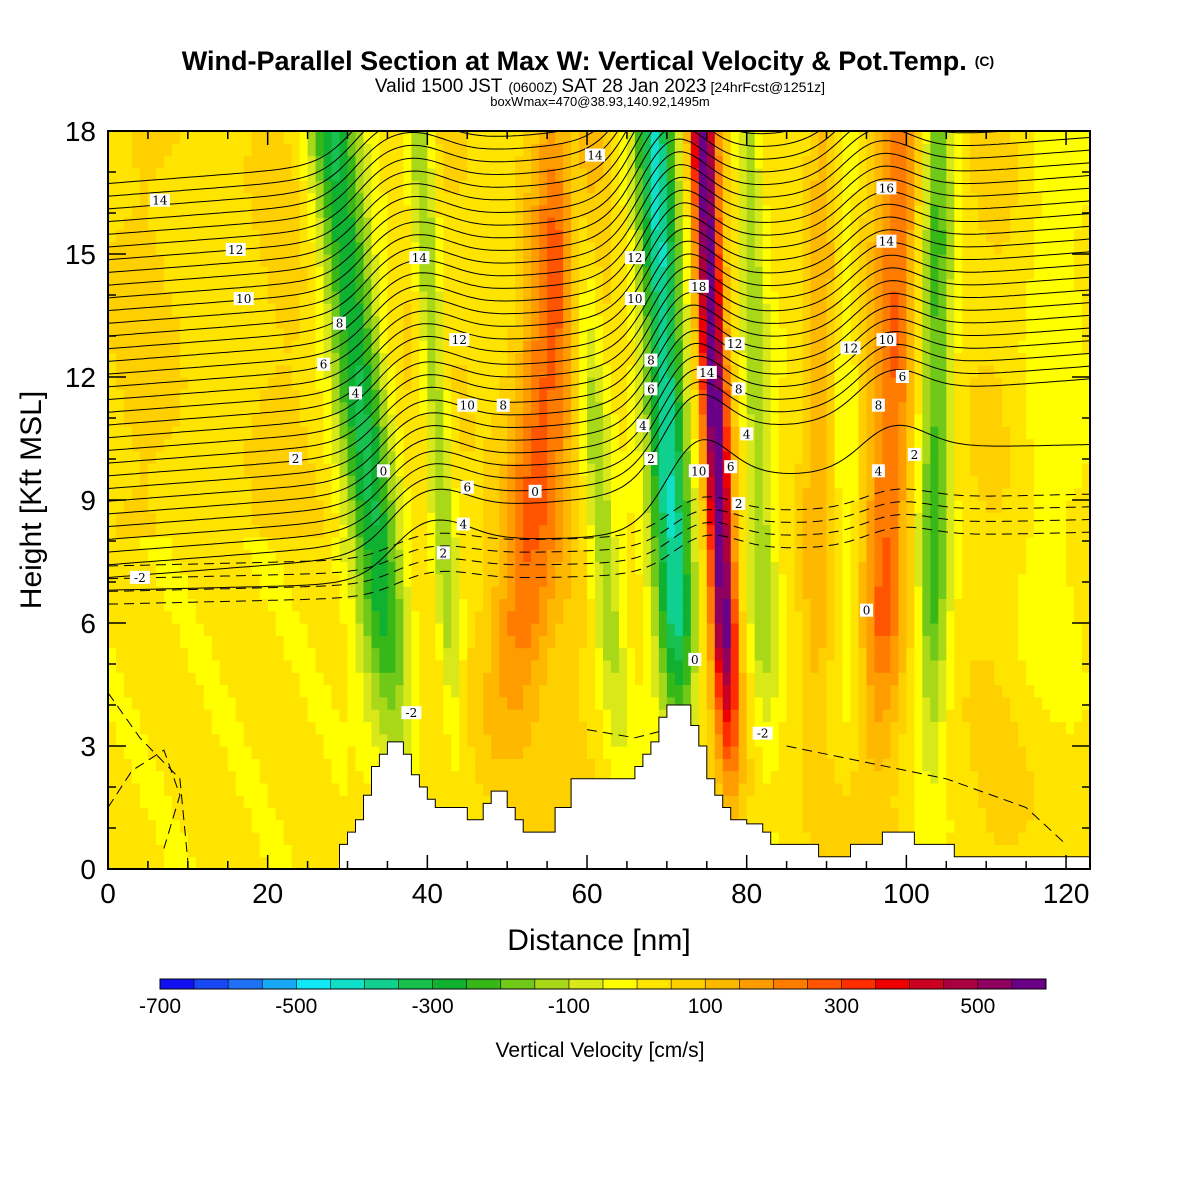 This screenshot has height=1200, width=1200. What do you see at coordinates (31, 500) in the screenshot?
I see `y-axis-label: Height [Kft MSL]` at bounding box center [31, 500].